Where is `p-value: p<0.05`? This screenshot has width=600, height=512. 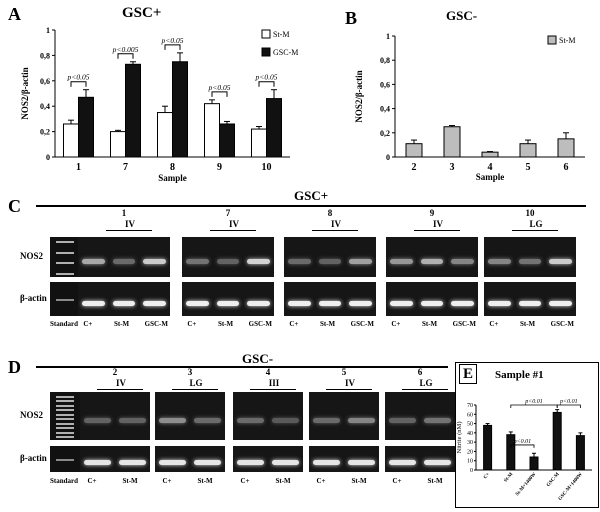
p-value: p<0.05 is located at coordinates (219, 87).